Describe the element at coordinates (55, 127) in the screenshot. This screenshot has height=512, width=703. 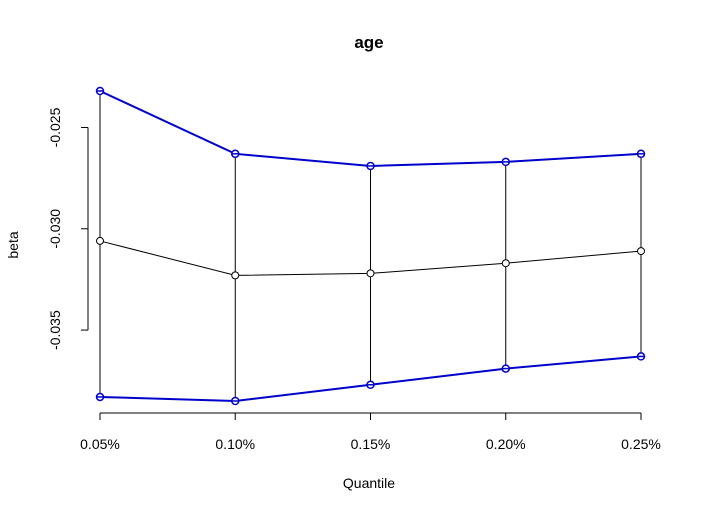
I see `y-tick-label: -0.025` at that location.